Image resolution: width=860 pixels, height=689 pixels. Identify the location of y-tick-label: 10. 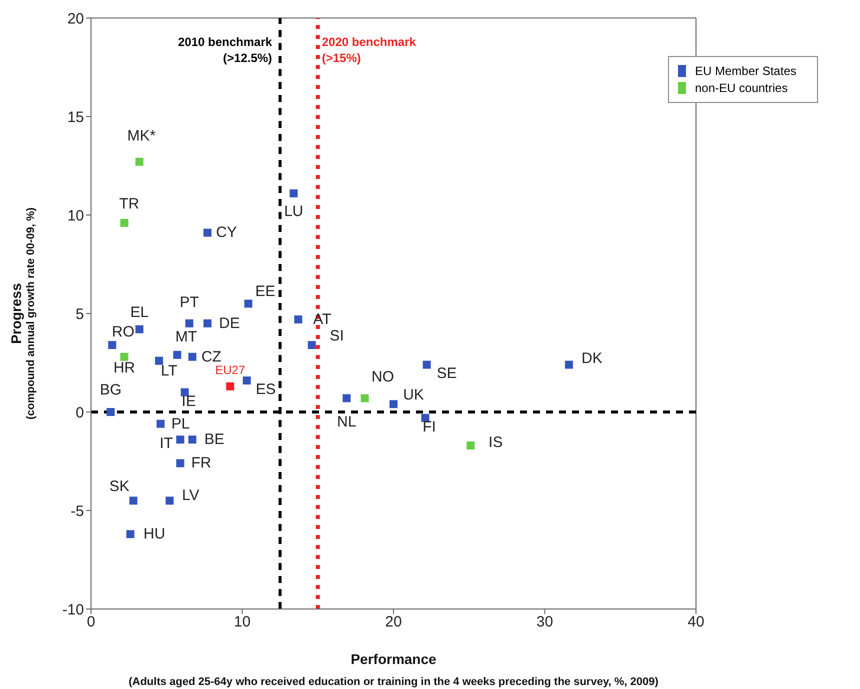
(75, 215).